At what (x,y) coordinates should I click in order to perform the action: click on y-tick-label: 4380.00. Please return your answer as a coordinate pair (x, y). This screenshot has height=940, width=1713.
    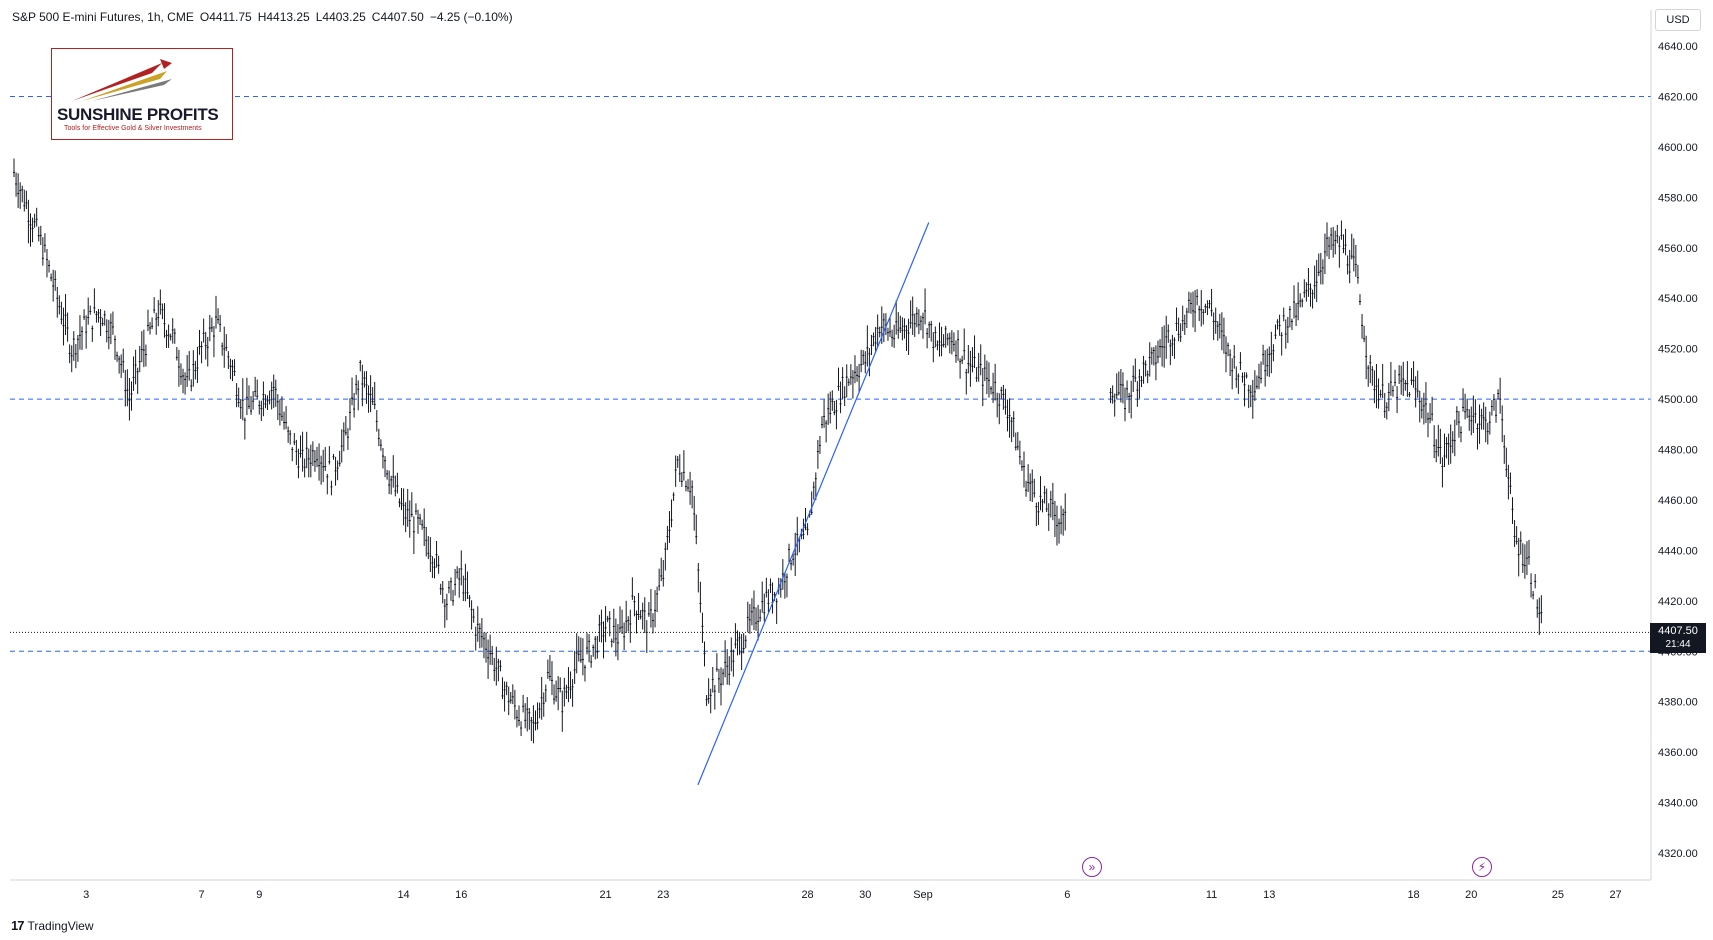
    Looking at the image, I should click on (1678, 703).